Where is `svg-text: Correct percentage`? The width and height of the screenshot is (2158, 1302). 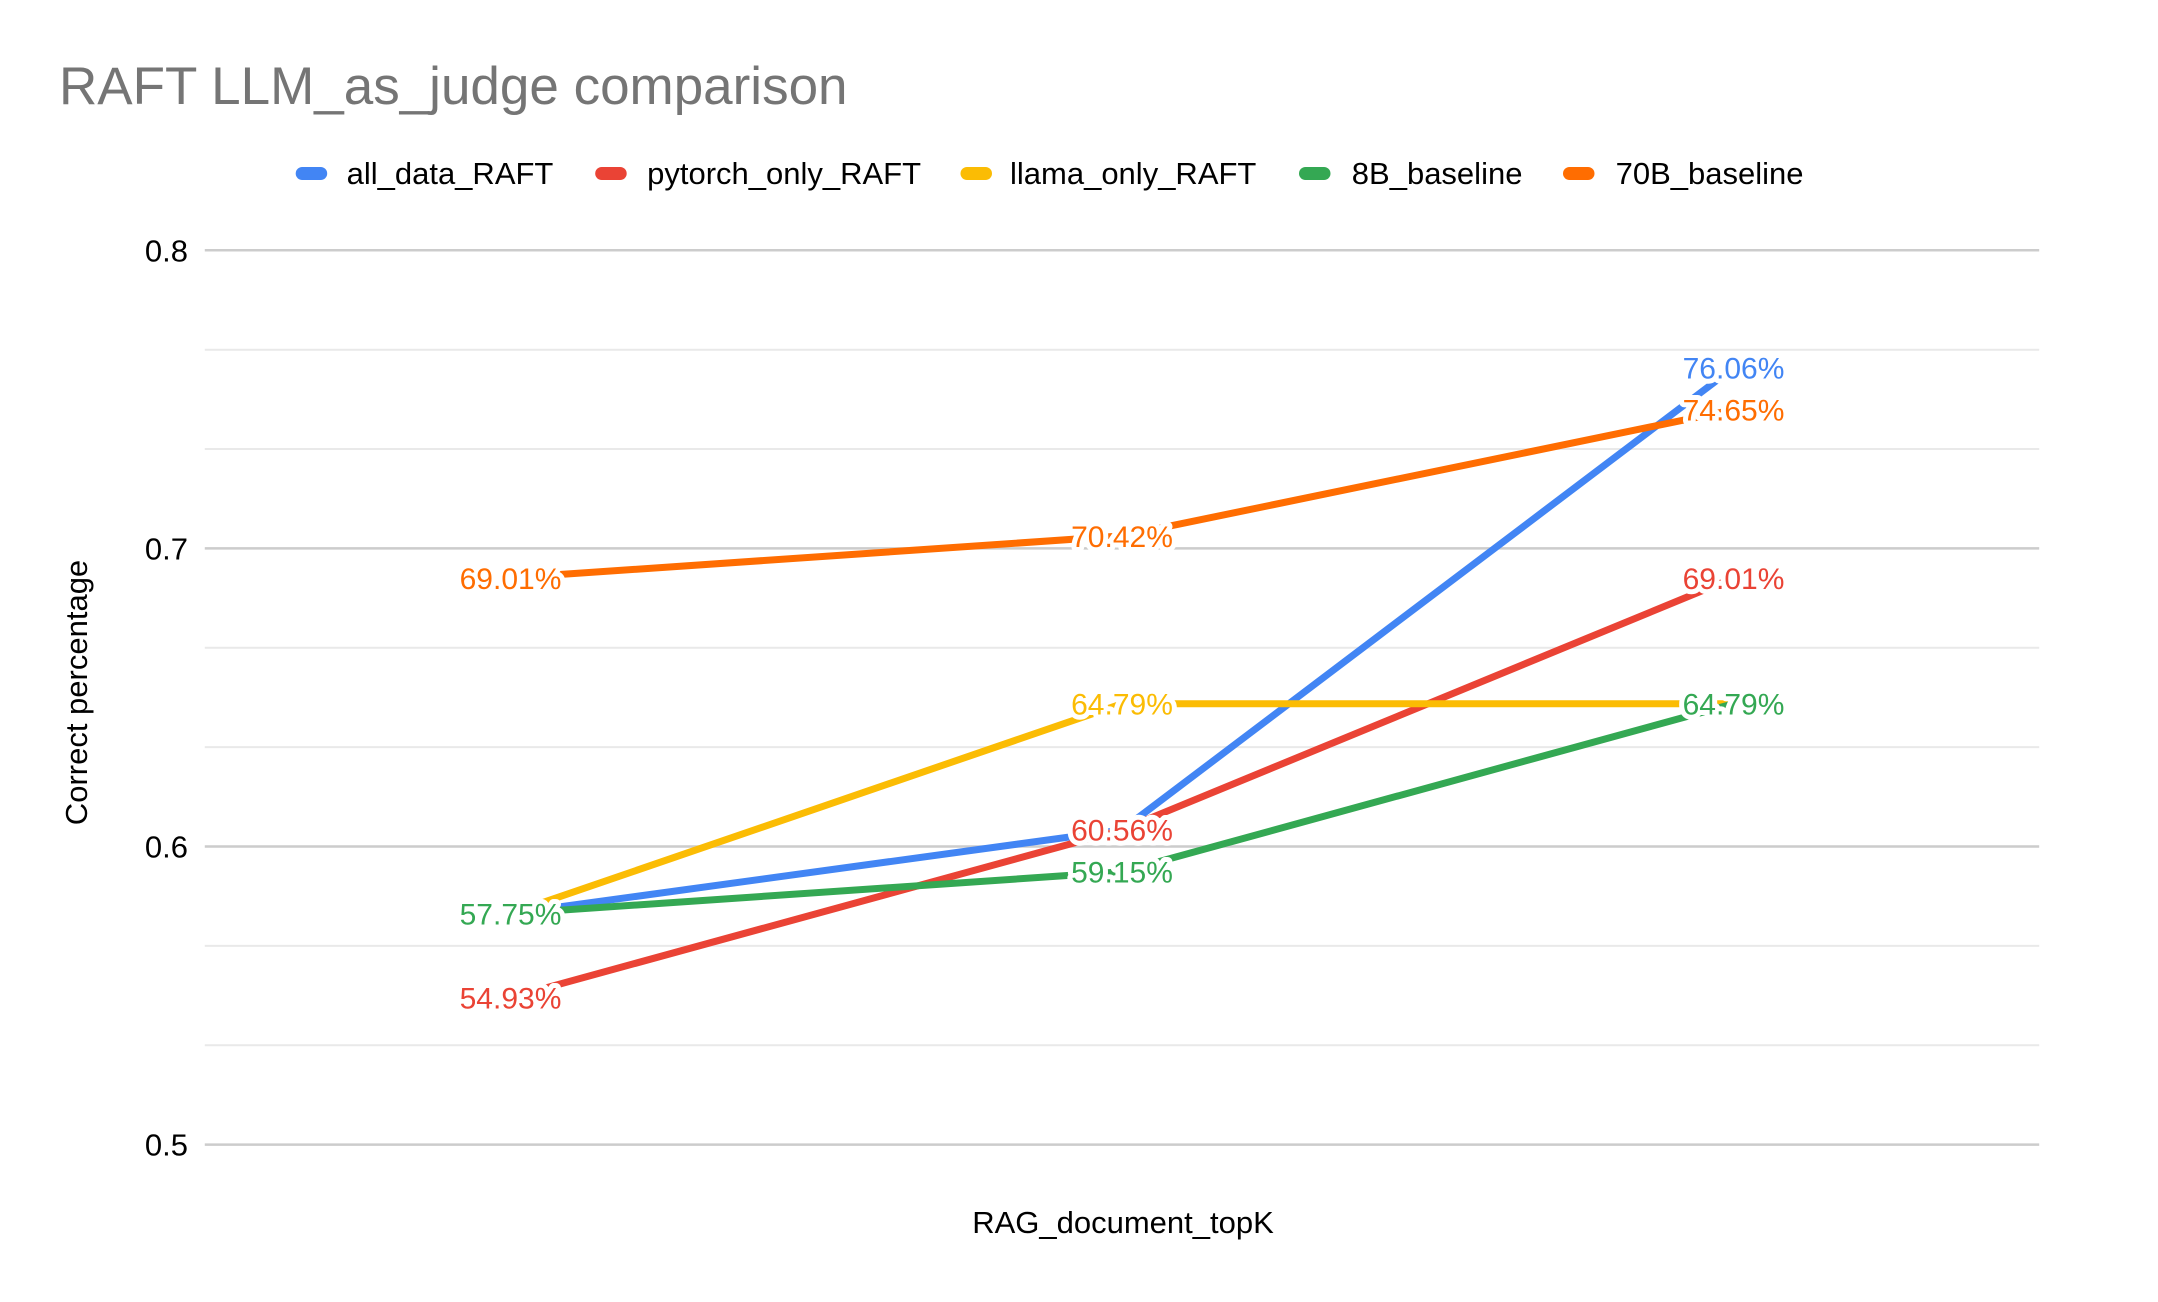
svg-text: Correct percentage is located at coordinates (76, 692).